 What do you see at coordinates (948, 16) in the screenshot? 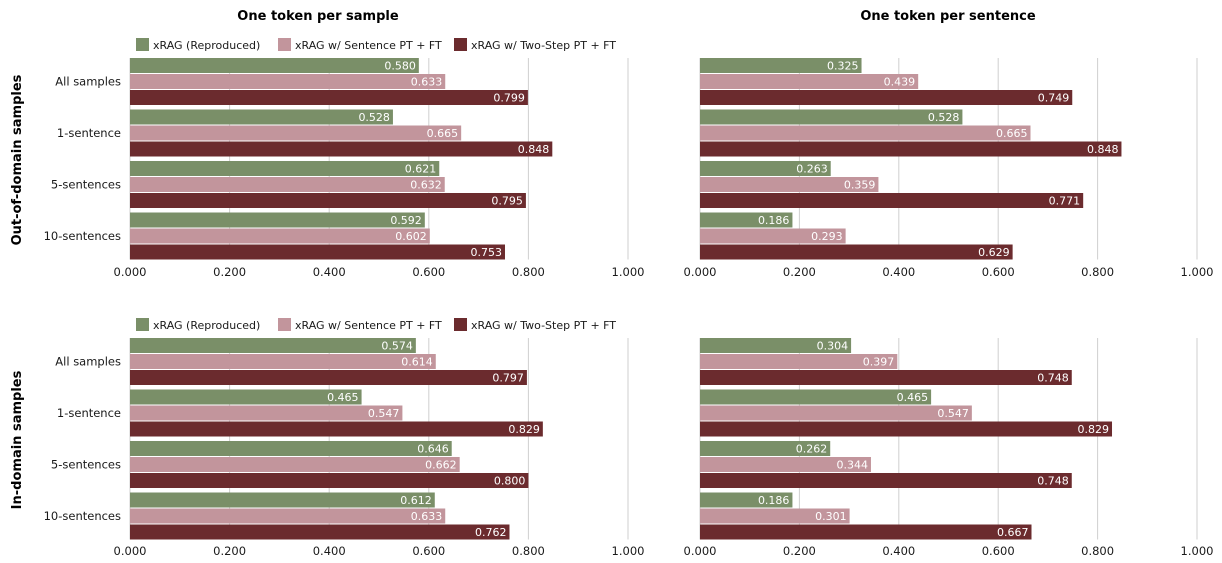
I see `column-title-per-sentence: One token per sentence` at bounding box center [948, 16].